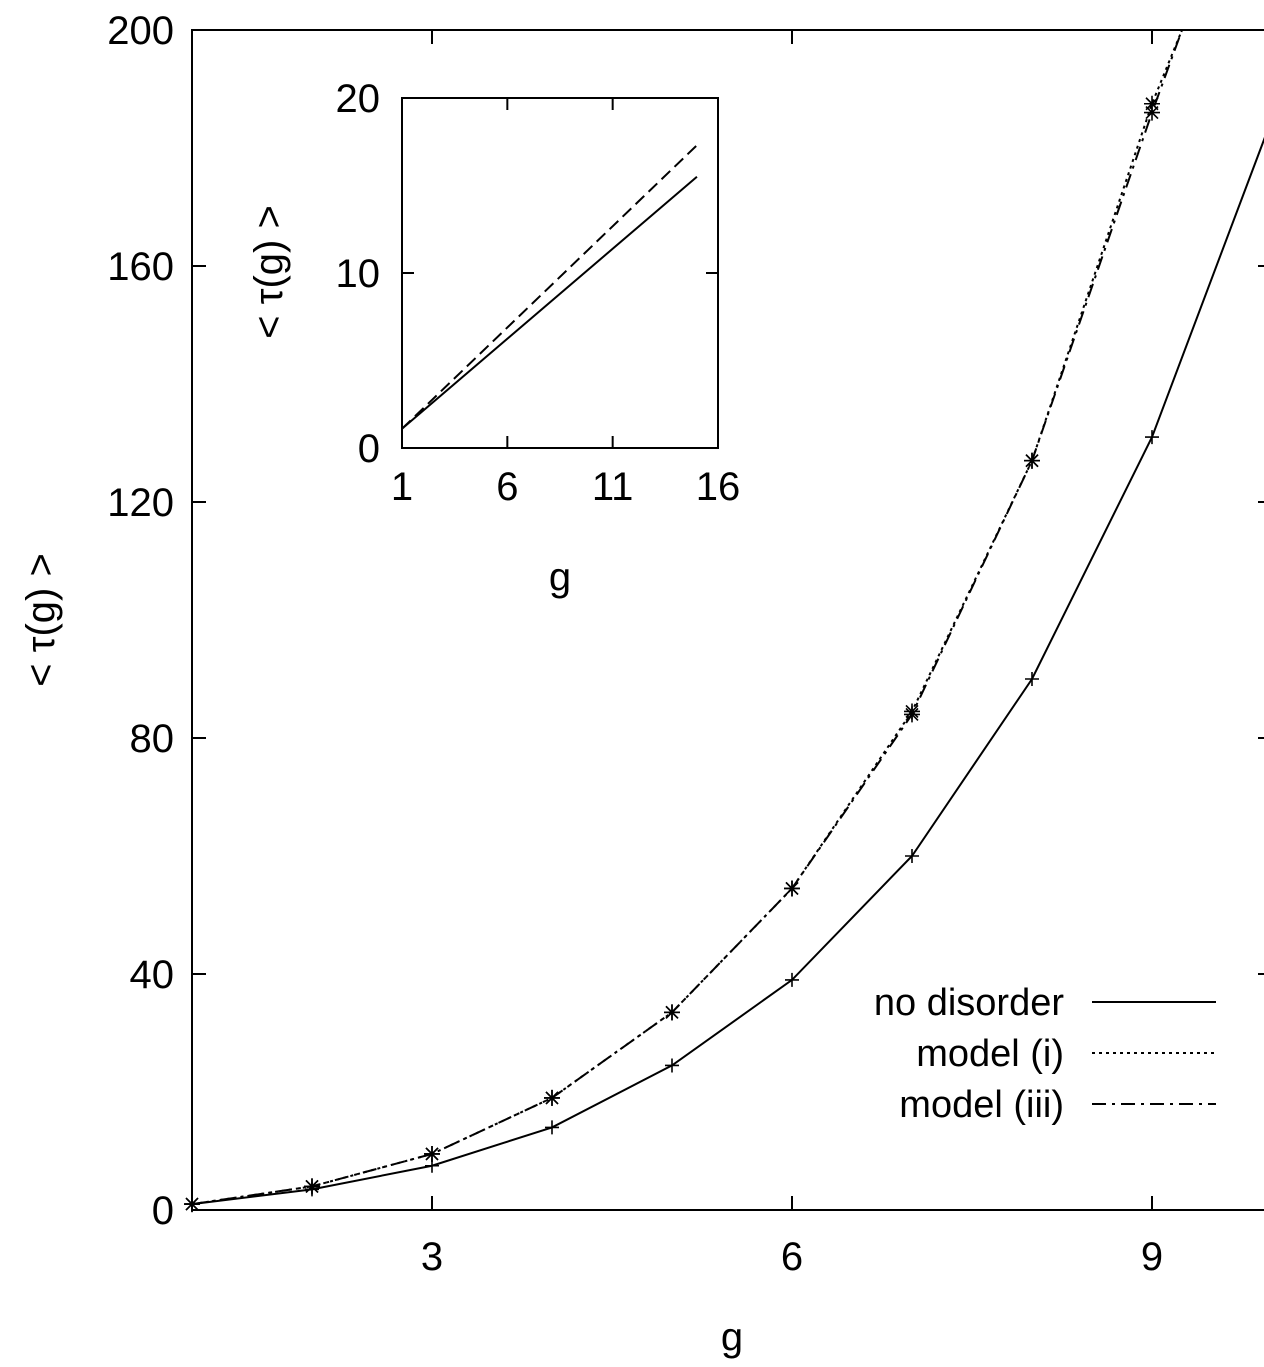 This screenshot has height=1367, width=1264. Describe the element at coordinates (613, 487) in the screenshot. I see `inset-x-tick-label: 11` at that location.